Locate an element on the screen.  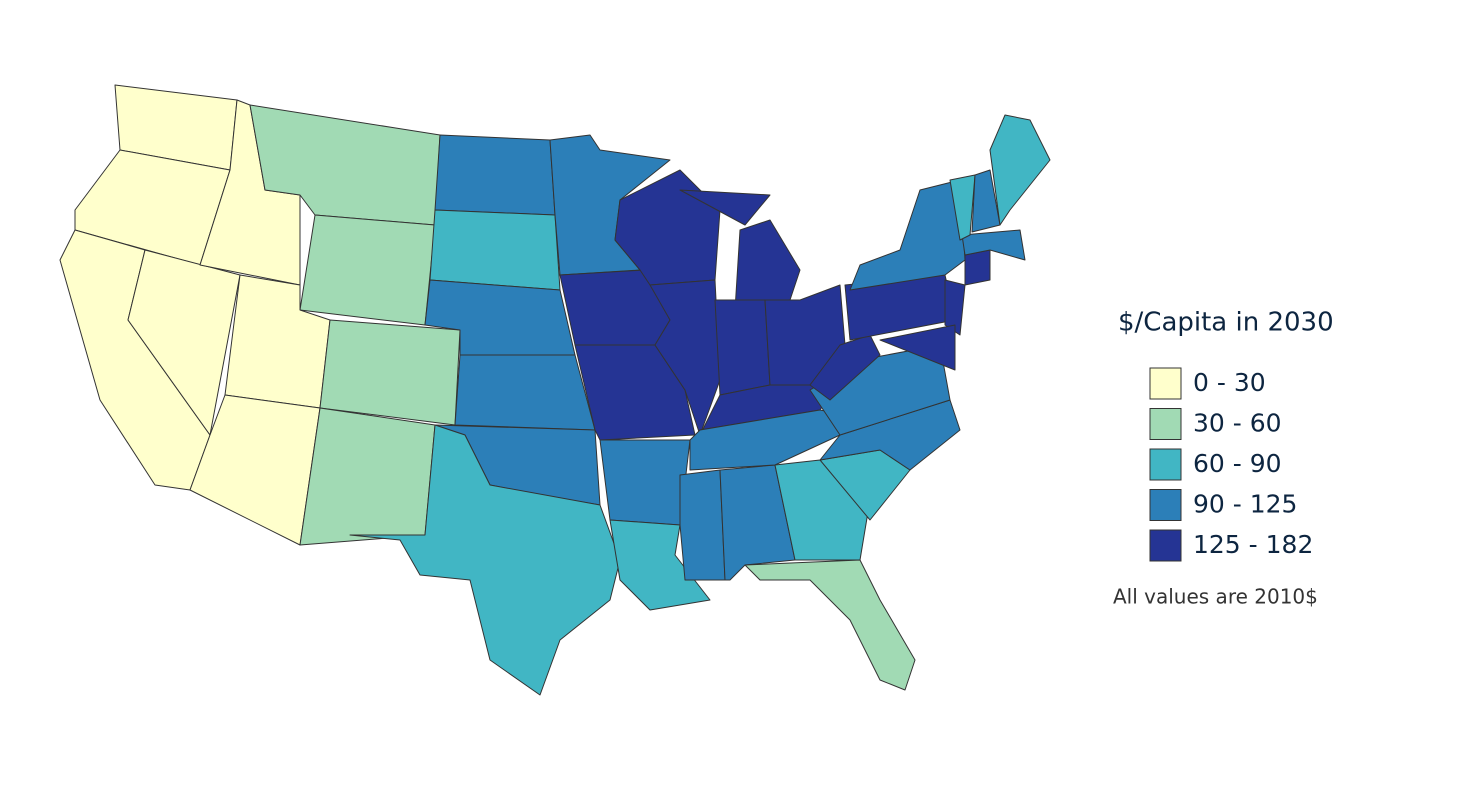
legend: 0 - 30 30 - 60 60 - 90 90 - 125 125 - 182 is located at coordinates (1231, 464).